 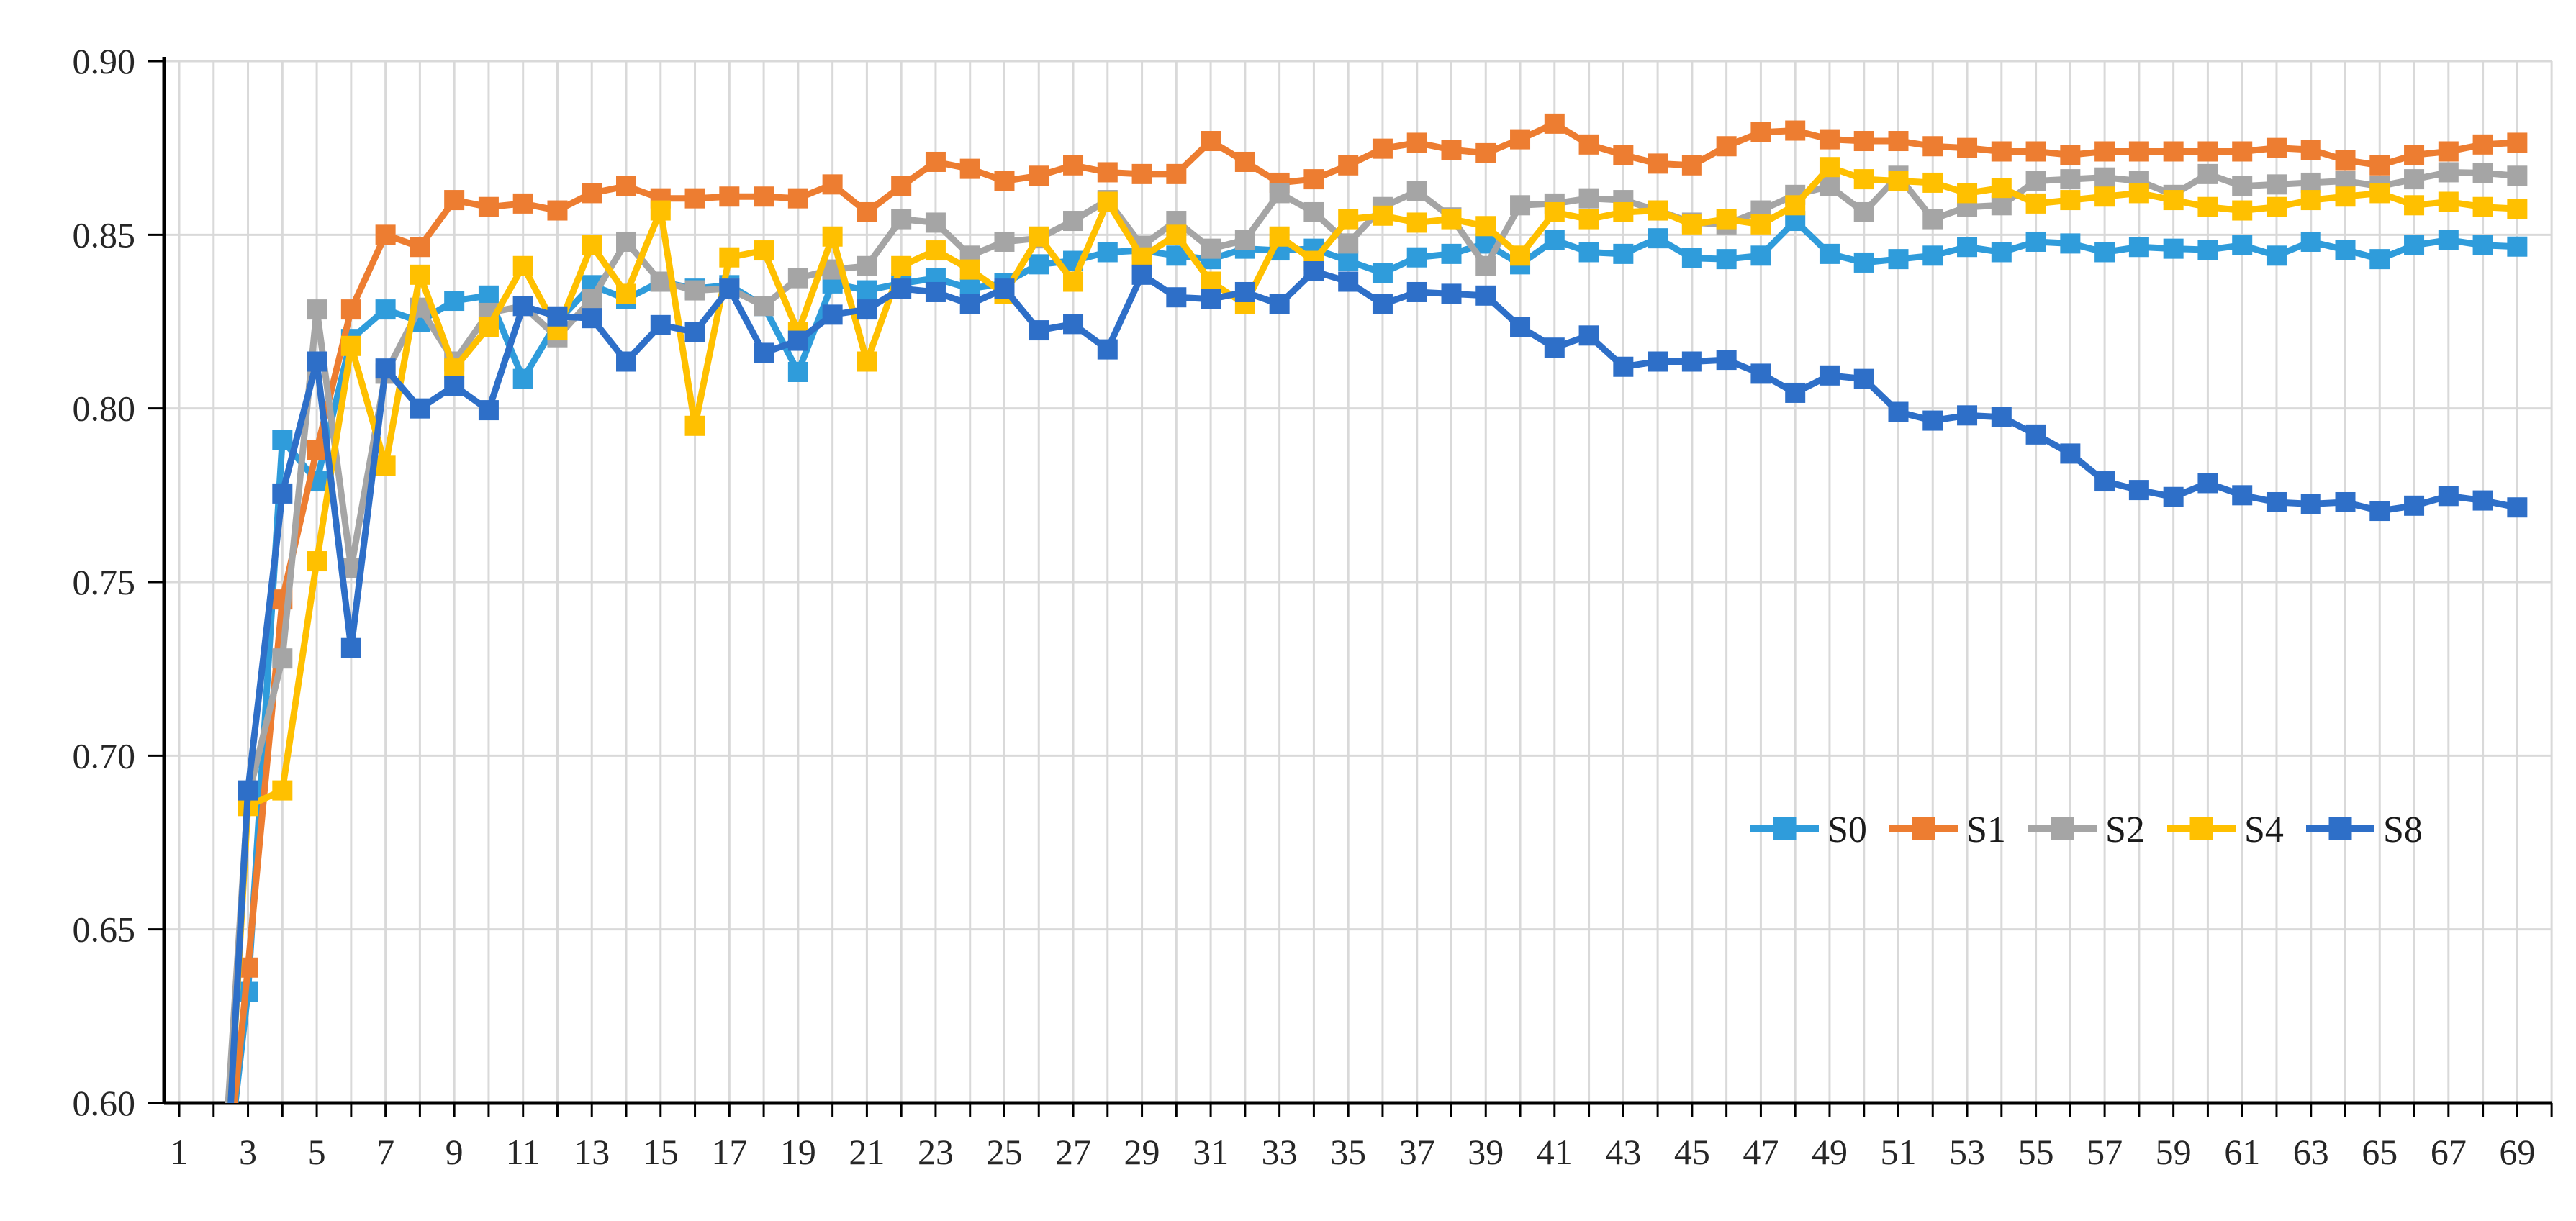 I want to click on legend-item-S4: S4, so click(x=2226, y=829).